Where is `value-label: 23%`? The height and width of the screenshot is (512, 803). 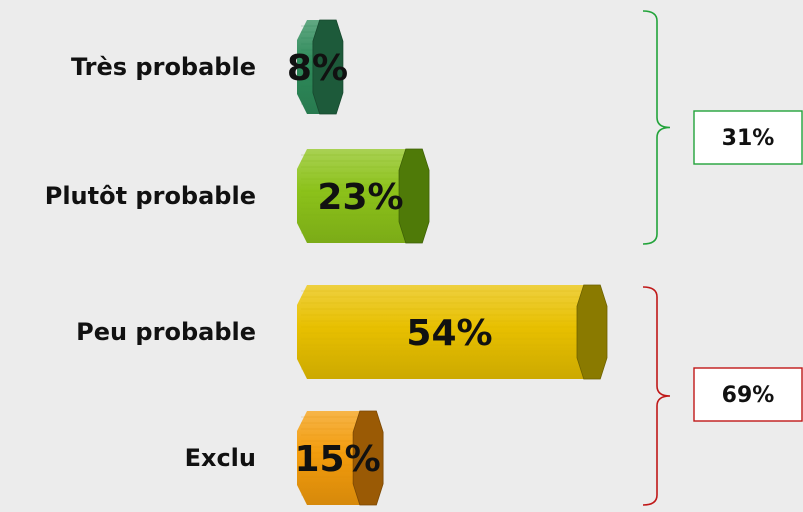
value-label: 23% is located at coordinates (360, 197).